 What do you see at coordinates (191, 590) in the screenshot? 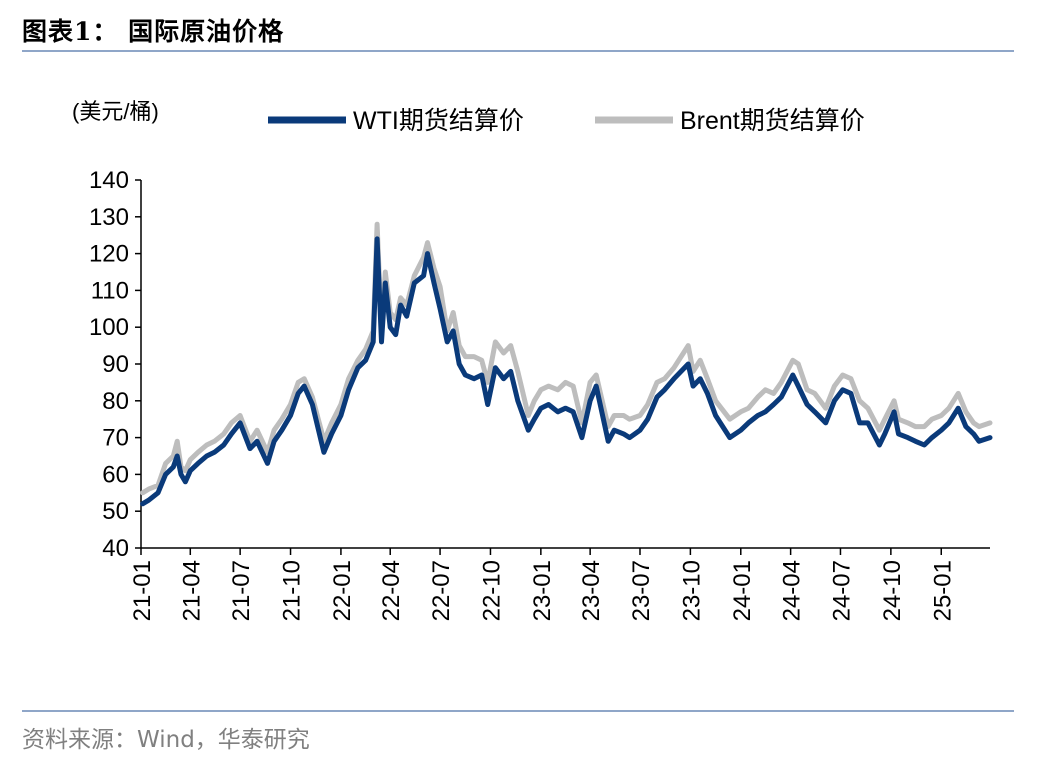
I see `x-tick-label: 21-04` at bounding box center [191, 590].